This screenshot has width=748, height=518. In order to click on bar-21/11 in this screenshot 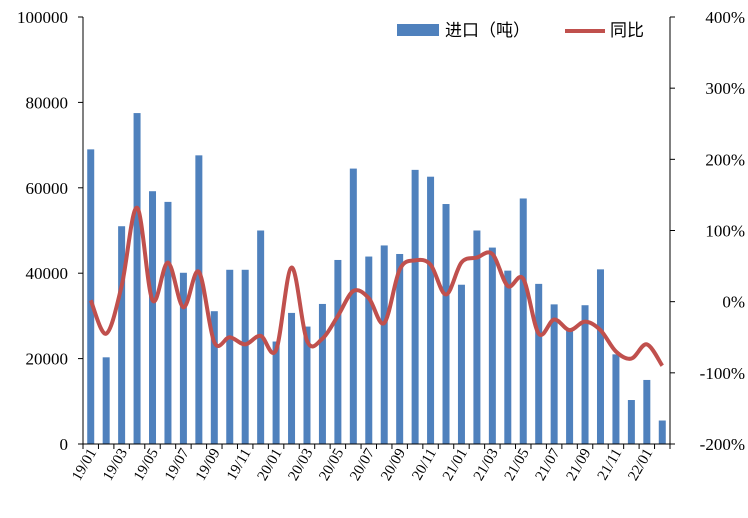, I will do `click(616, 399)`.